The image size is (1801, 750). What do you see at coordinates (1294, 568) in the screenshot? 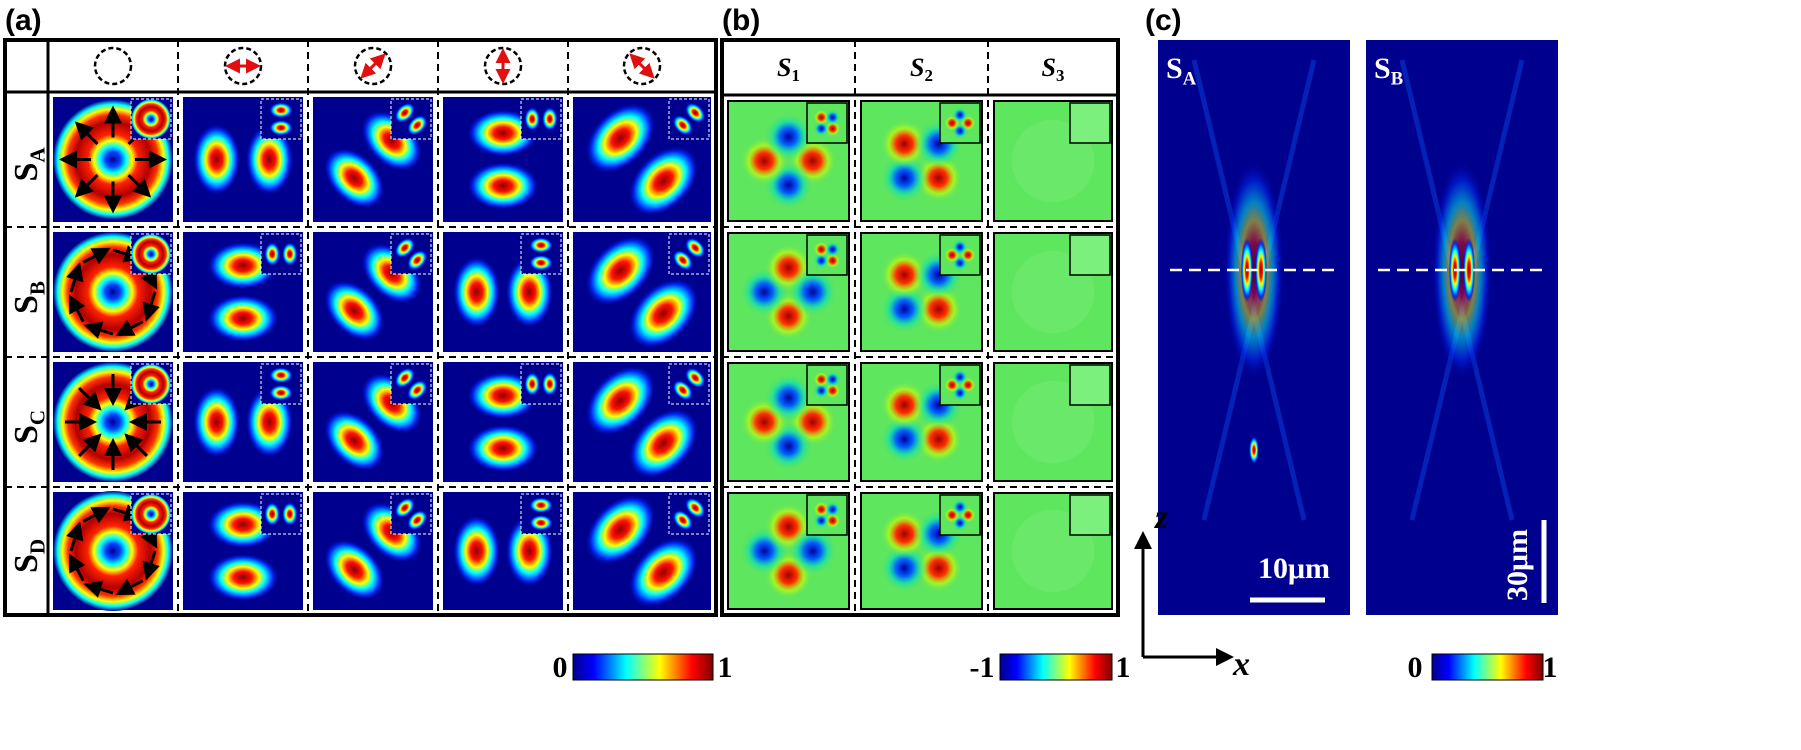
I see `scalebar-label: 10μm` at bounding box center [1294, 568].